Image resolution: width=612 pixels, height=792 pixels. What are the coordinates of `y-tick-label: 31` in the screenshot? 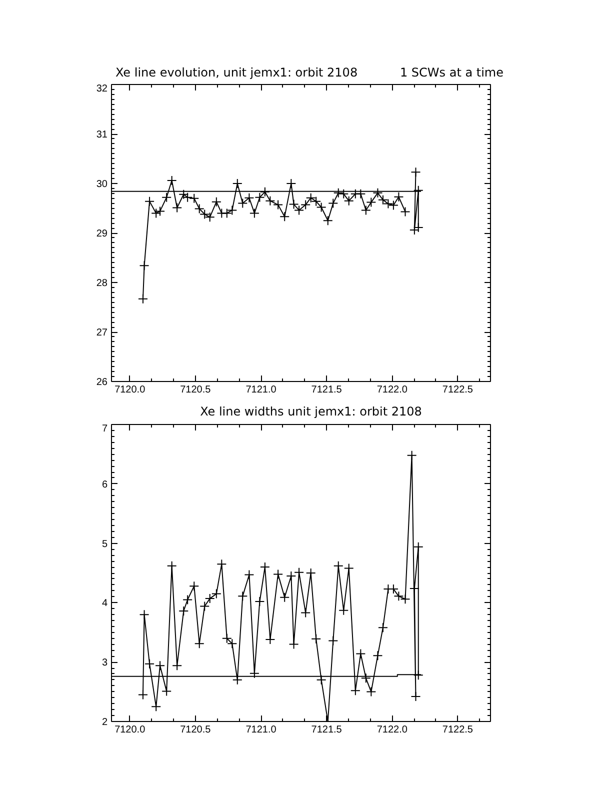 It's located at (102, 135).